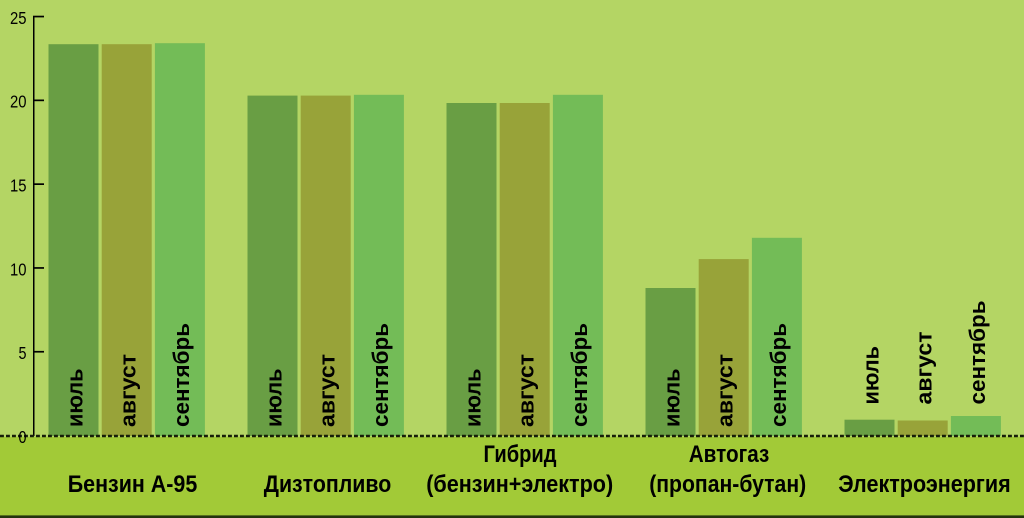  I want to click on svg-text: 20, so click(18, 102).